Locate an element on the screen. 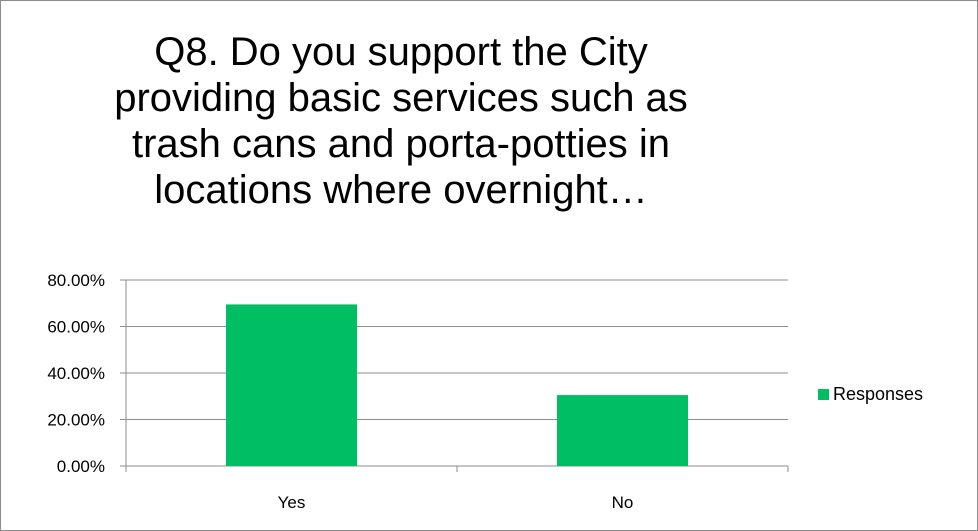 This screenshot has height=531, width=978. y-tick-label: 80.00% is located at coordinates (76, 280).